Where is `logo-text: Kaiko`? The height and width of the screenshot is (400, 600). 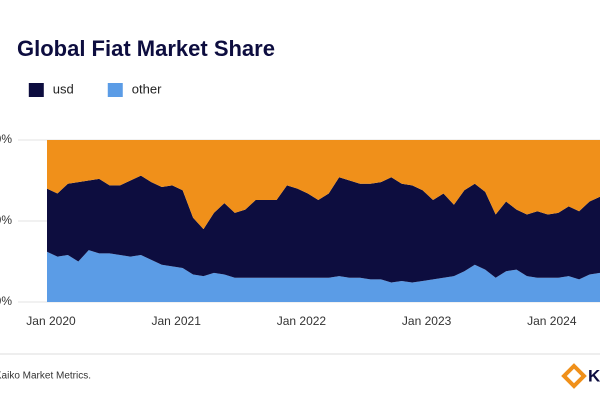
logo-text: Kaiko is located at coordinates (594, 375).